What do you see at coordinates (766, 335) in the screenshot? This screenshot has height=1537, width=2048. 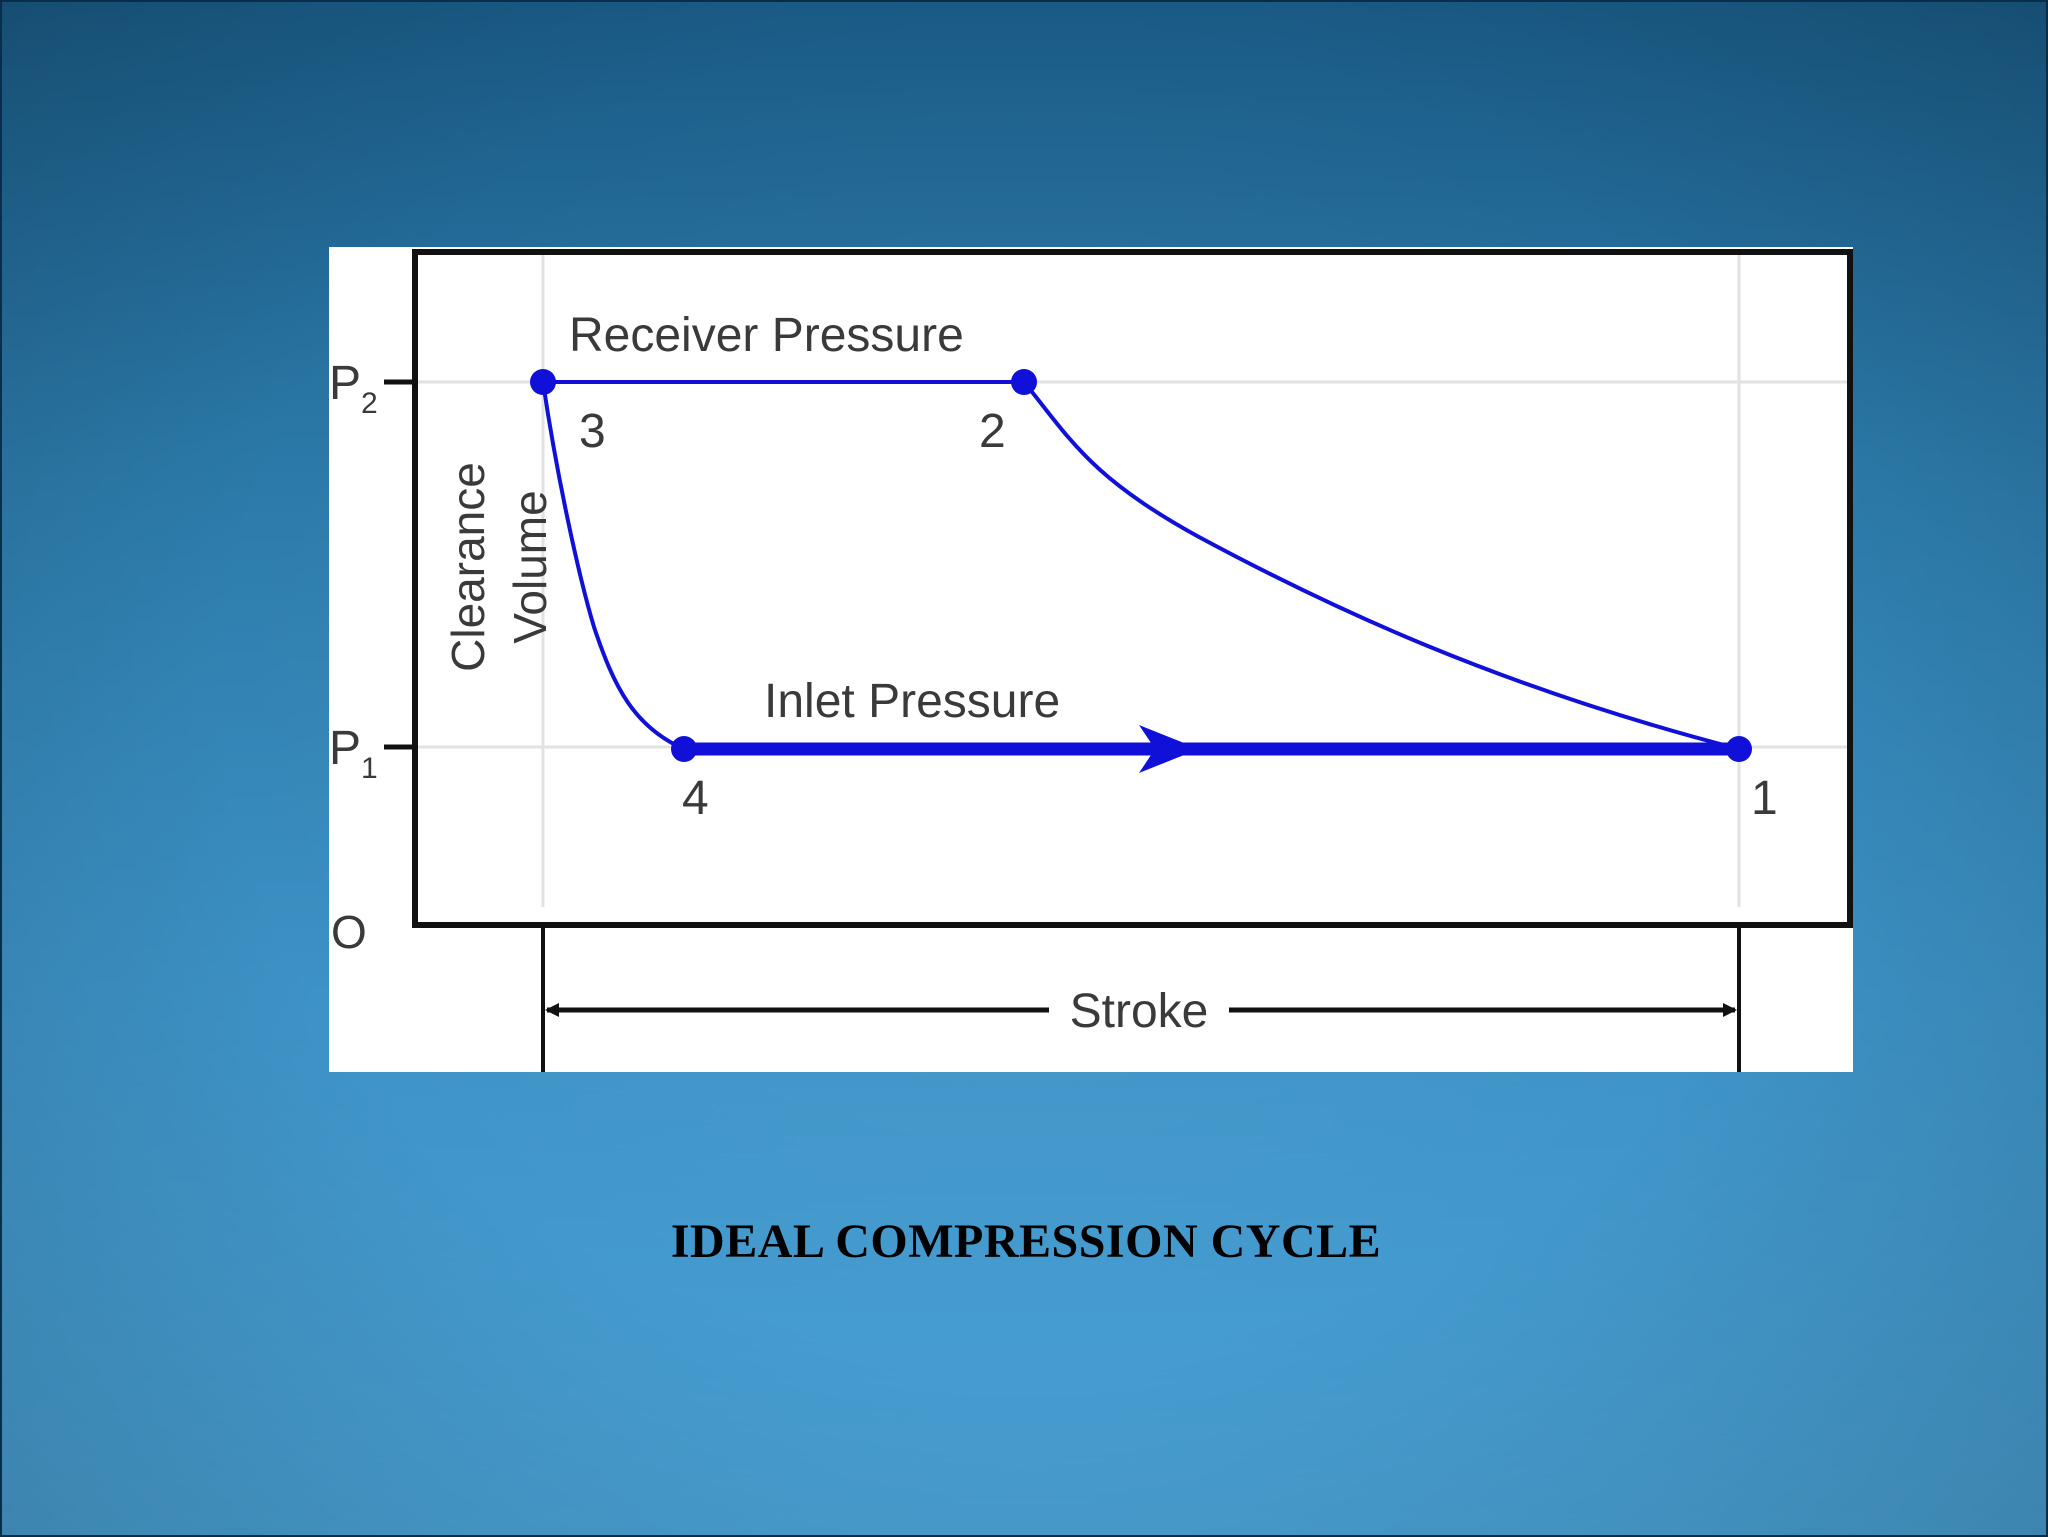 I see `receiver-pressure-label: Receiver Pressure` at bounding box center [766, 335].